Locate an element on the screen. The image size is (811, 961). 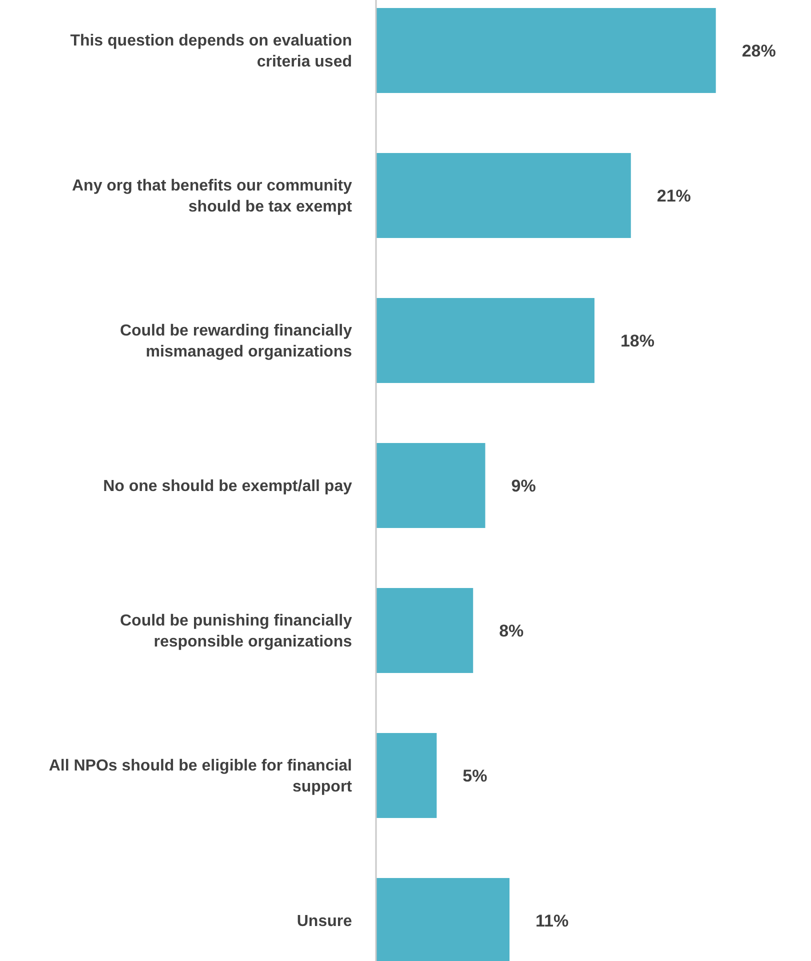
y-tick-label: Unsure is located at coordinates (324, 921).